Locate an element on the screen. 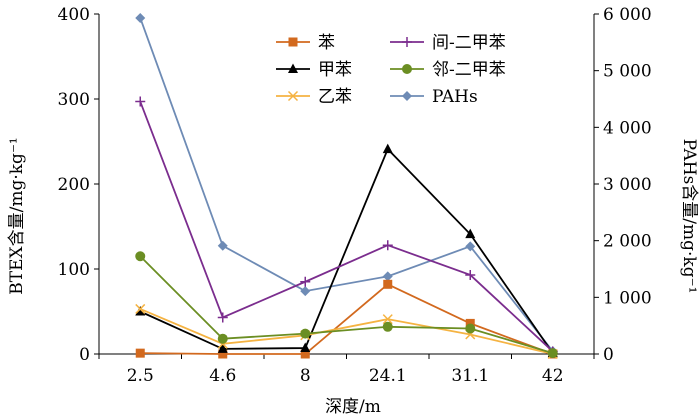 This screenshot has height=420, width=700. legend-label: 苯 is located at coordinates (326, 43).